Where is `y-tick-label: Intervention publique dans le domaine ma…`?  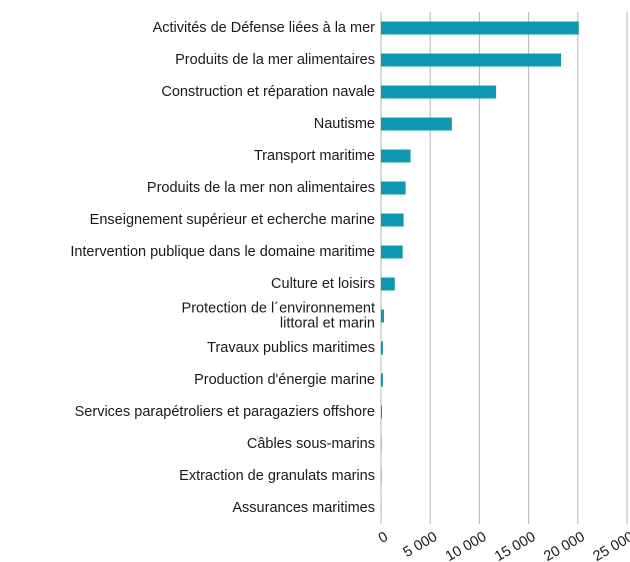
y-tick-label: Intervention publique dans le domaine ma… is located at coordinates (222, 252).